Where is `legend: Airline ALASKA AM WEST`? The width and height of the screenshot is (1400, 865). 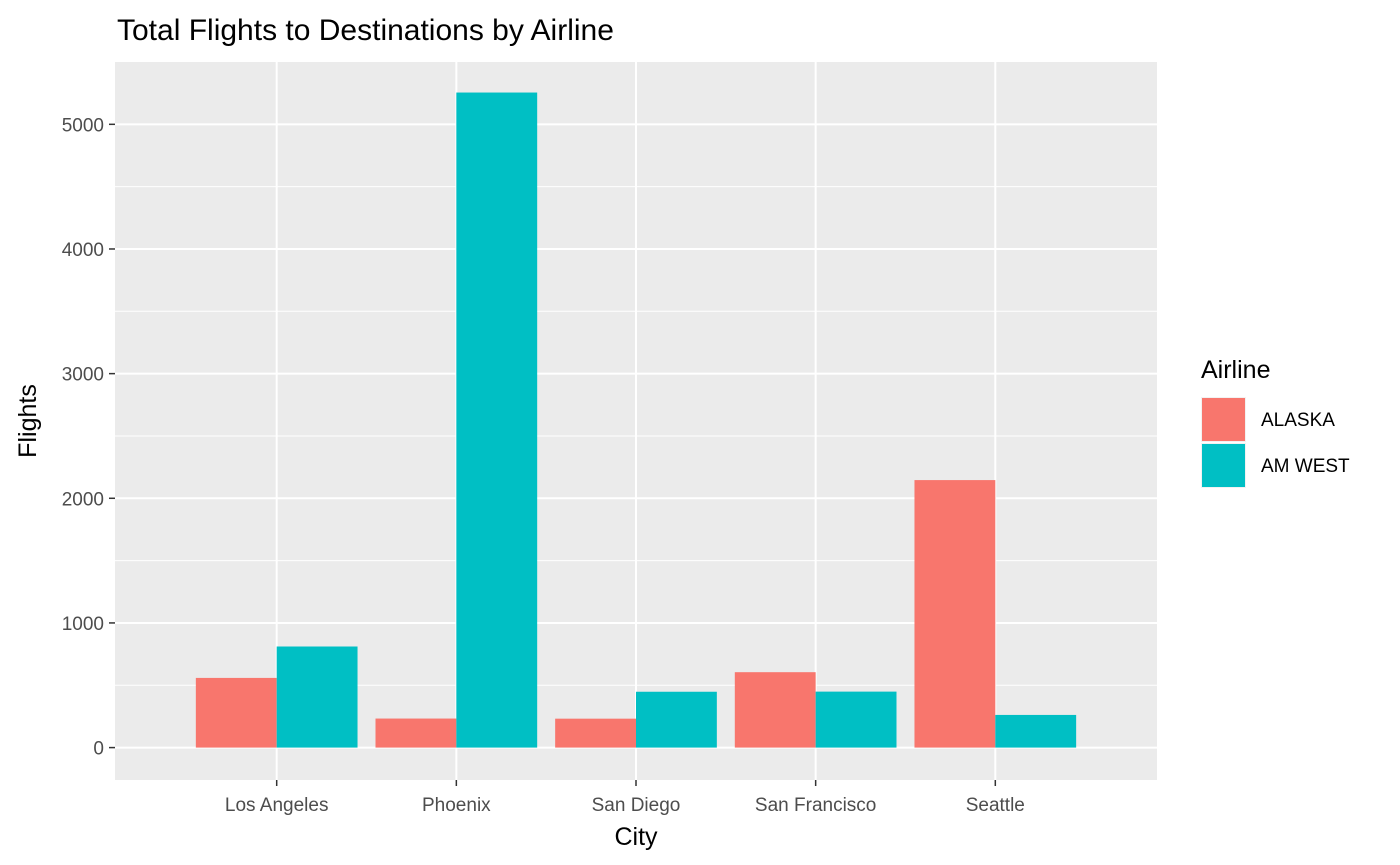 legend: Airline ALASKA AM WEST is located at coordinates (1275, 422).